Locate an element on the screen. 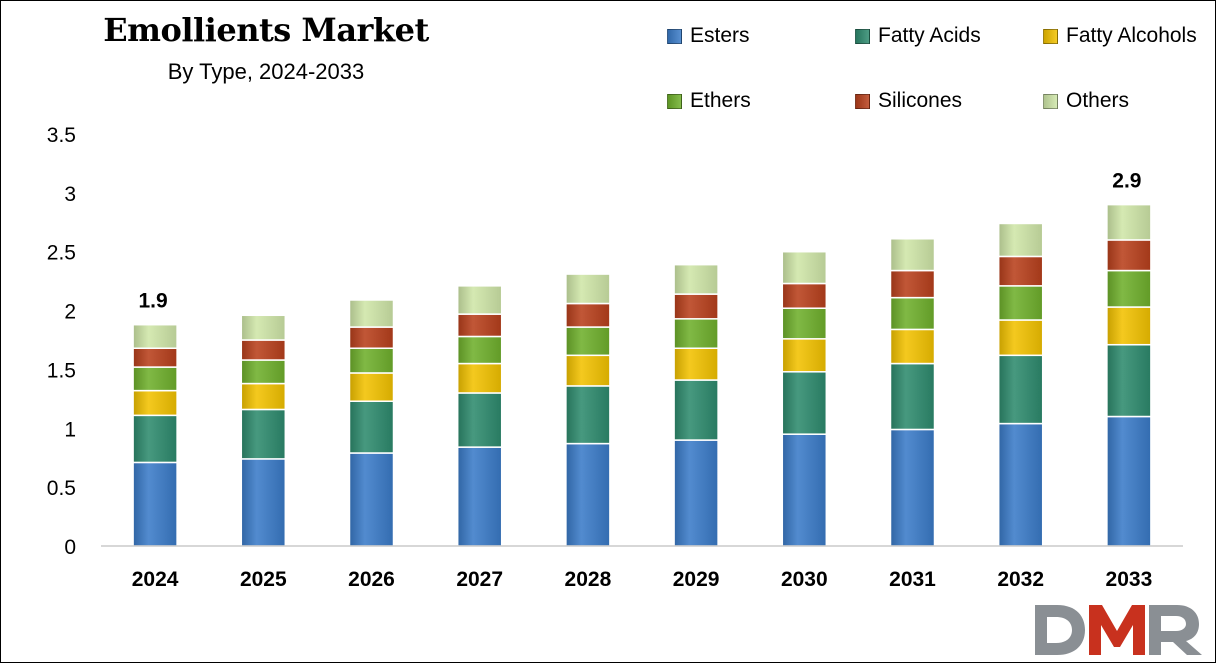  bar-stack-2026 is located at coordinates (371, 423).